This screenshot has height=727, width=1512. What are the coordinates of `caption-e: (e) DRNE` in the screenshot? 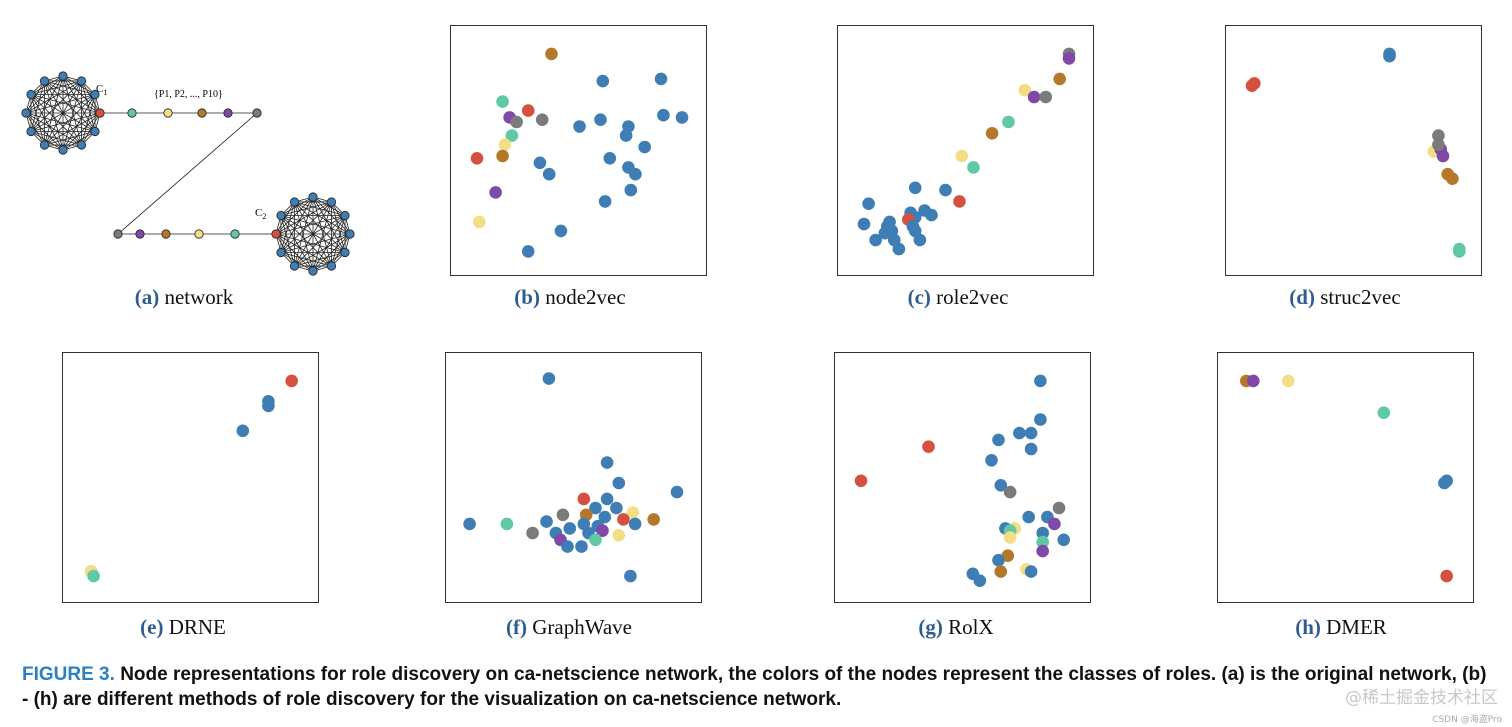 It's located at (183, 627).